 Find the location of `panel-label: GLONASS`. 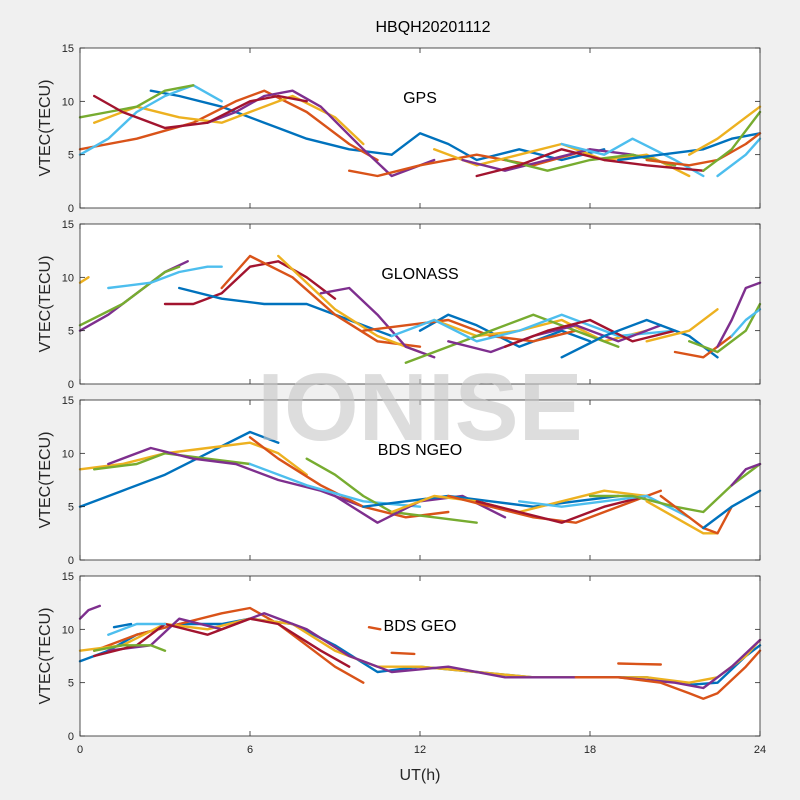

panel-label: GLONASS is located at coordinates (419, 274).